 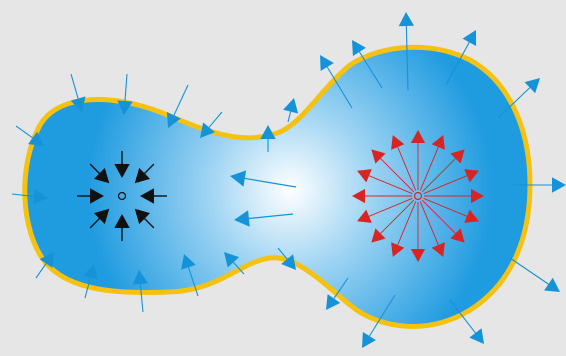 I want to click on outward-arrows, so click(x=418, y=196).